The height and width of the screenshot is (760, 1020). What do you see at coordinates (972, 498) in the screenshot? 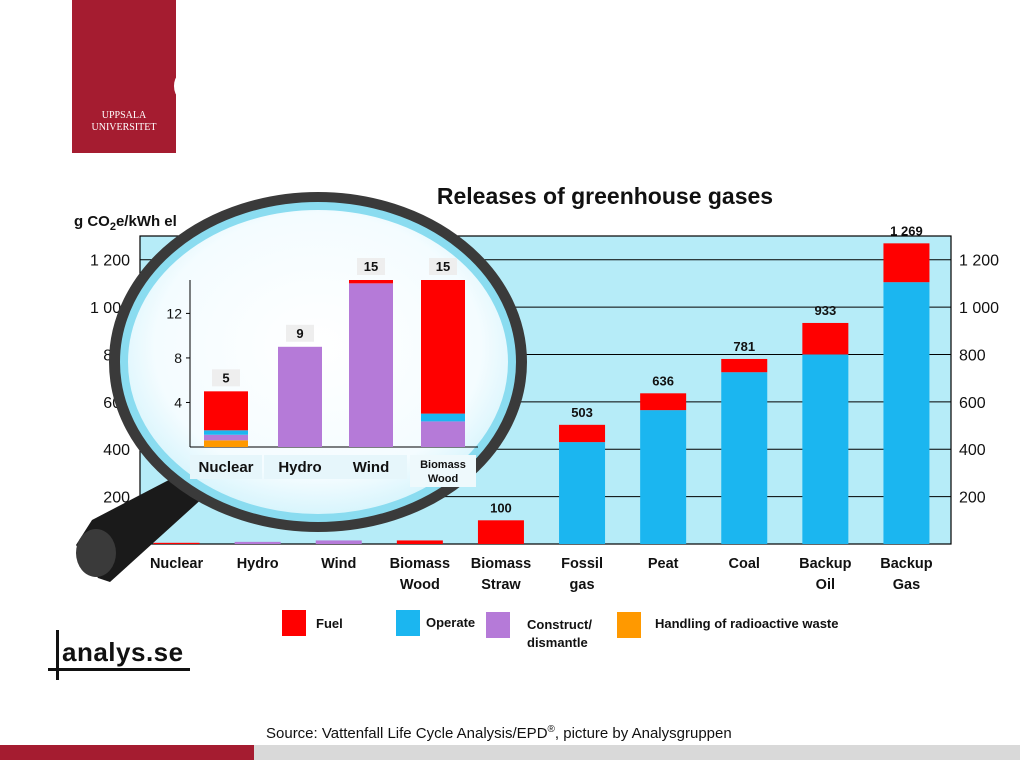
I see `y-tick-label-right: 200` at bounding box center [972, 498].